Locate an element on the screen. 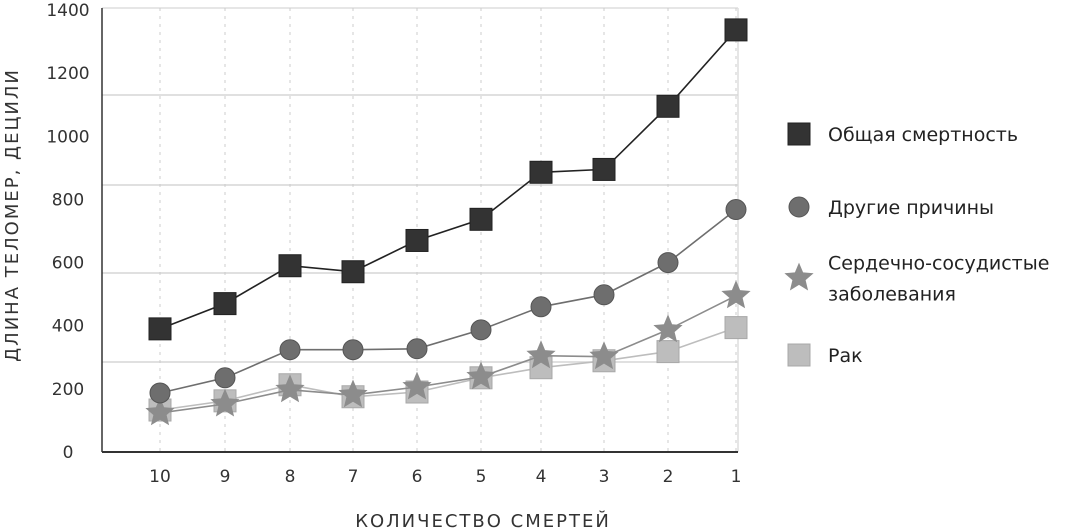 Image resolution: width=1091 pixels, height=530 pixels. x-tick-label: 8 is located at coordinates (290, 477).